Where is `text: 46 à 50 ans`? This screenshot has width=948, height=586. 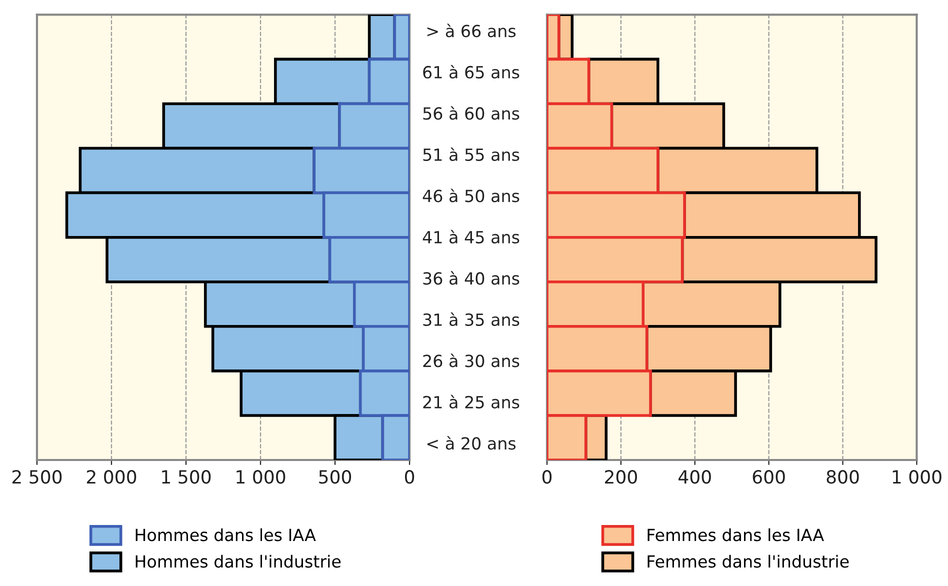 text: 46 à 50 ans is located at coordinates (471, 195).